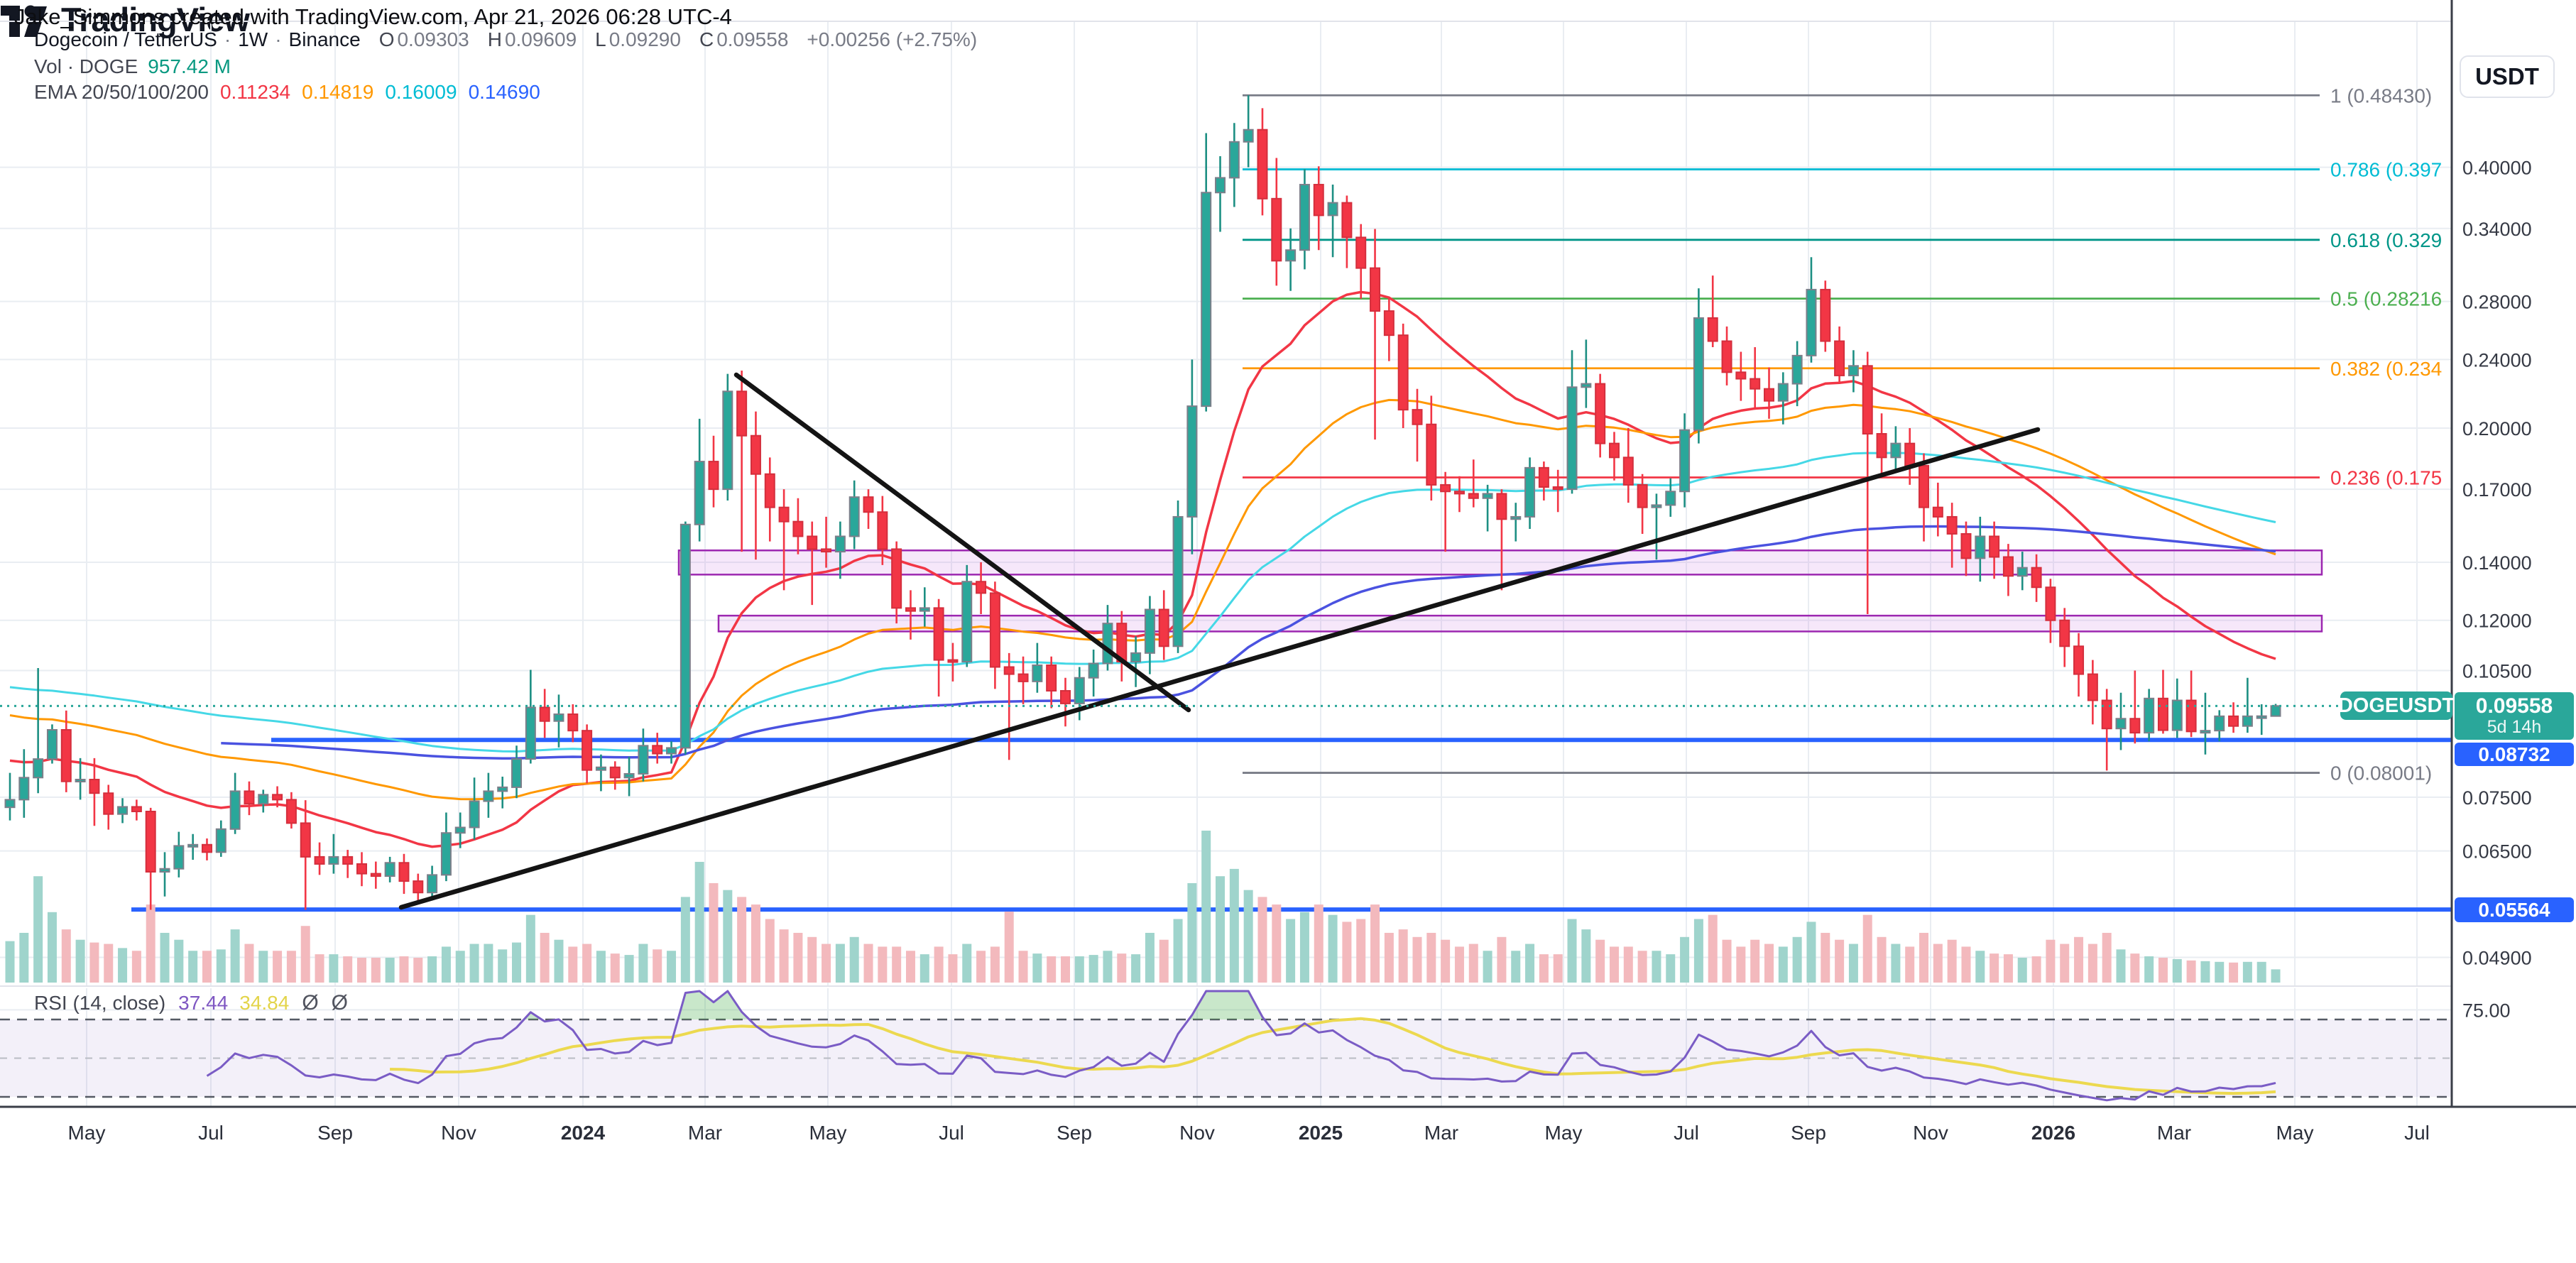 The height and width of the screenshot is (1263, 2576). What do you see at coordinates (600, 39) in the screenshot?
I see `low-letter: L` at bounding box center [600, 39].